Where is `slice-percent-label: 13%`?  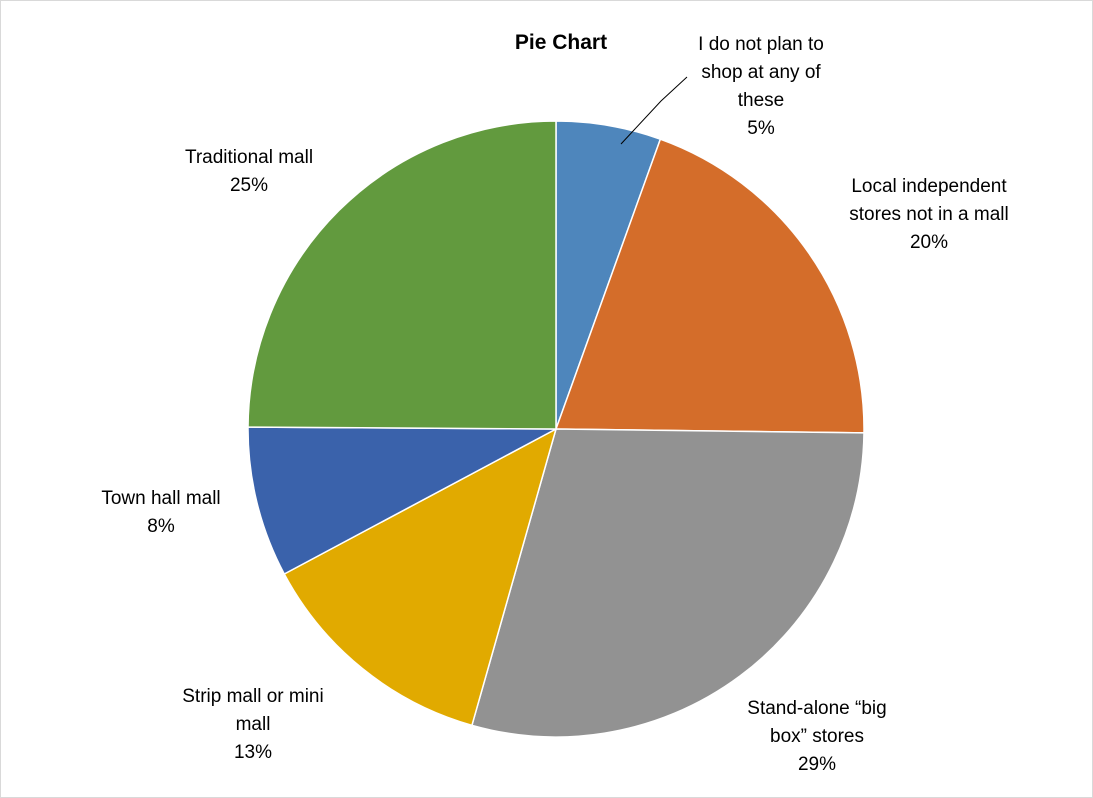 slice-percent-label: 13% is located at coordinates (253, 752).